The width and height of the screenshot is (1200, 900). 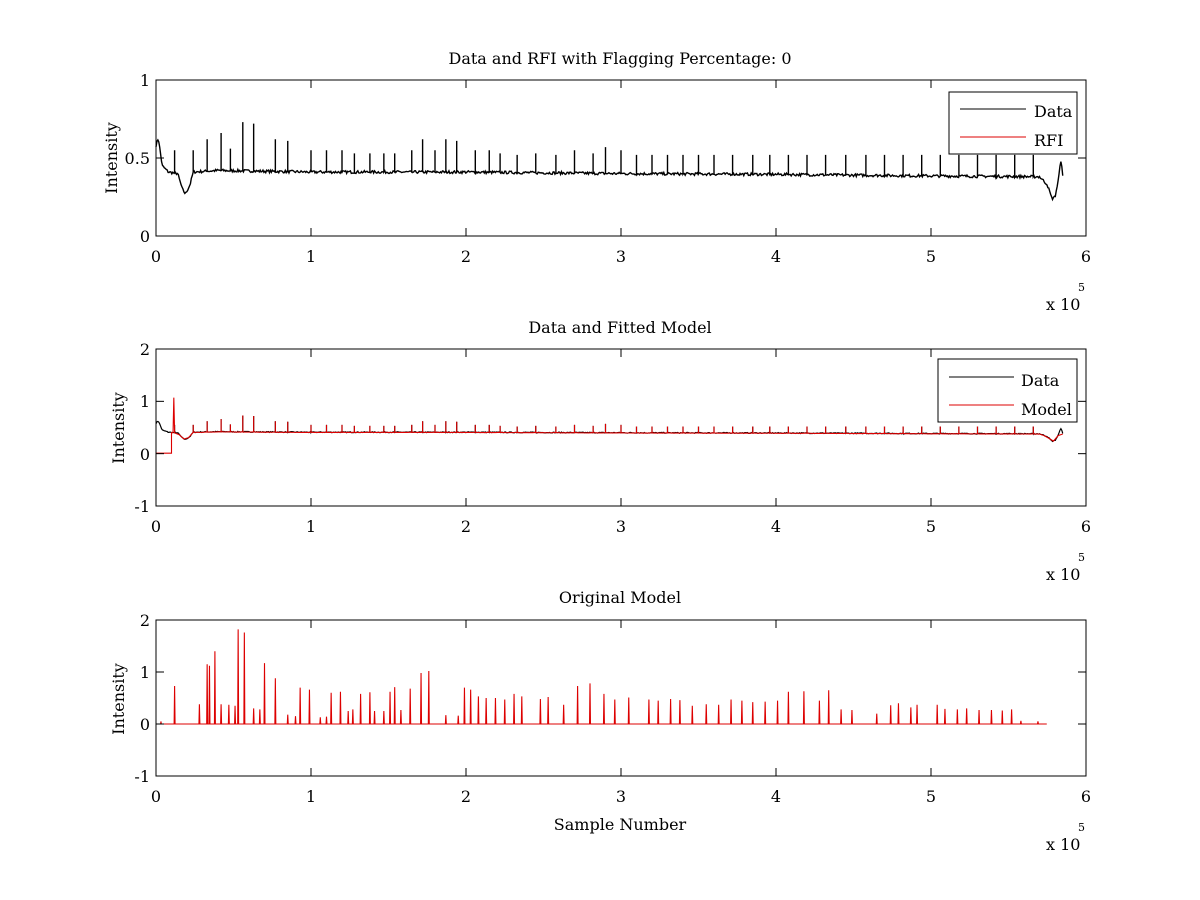 What do you see at coordinates (118, 428) in the screenshot?
I see `panel-2-ylabel: Intensity` at bounding box center [118, 428].